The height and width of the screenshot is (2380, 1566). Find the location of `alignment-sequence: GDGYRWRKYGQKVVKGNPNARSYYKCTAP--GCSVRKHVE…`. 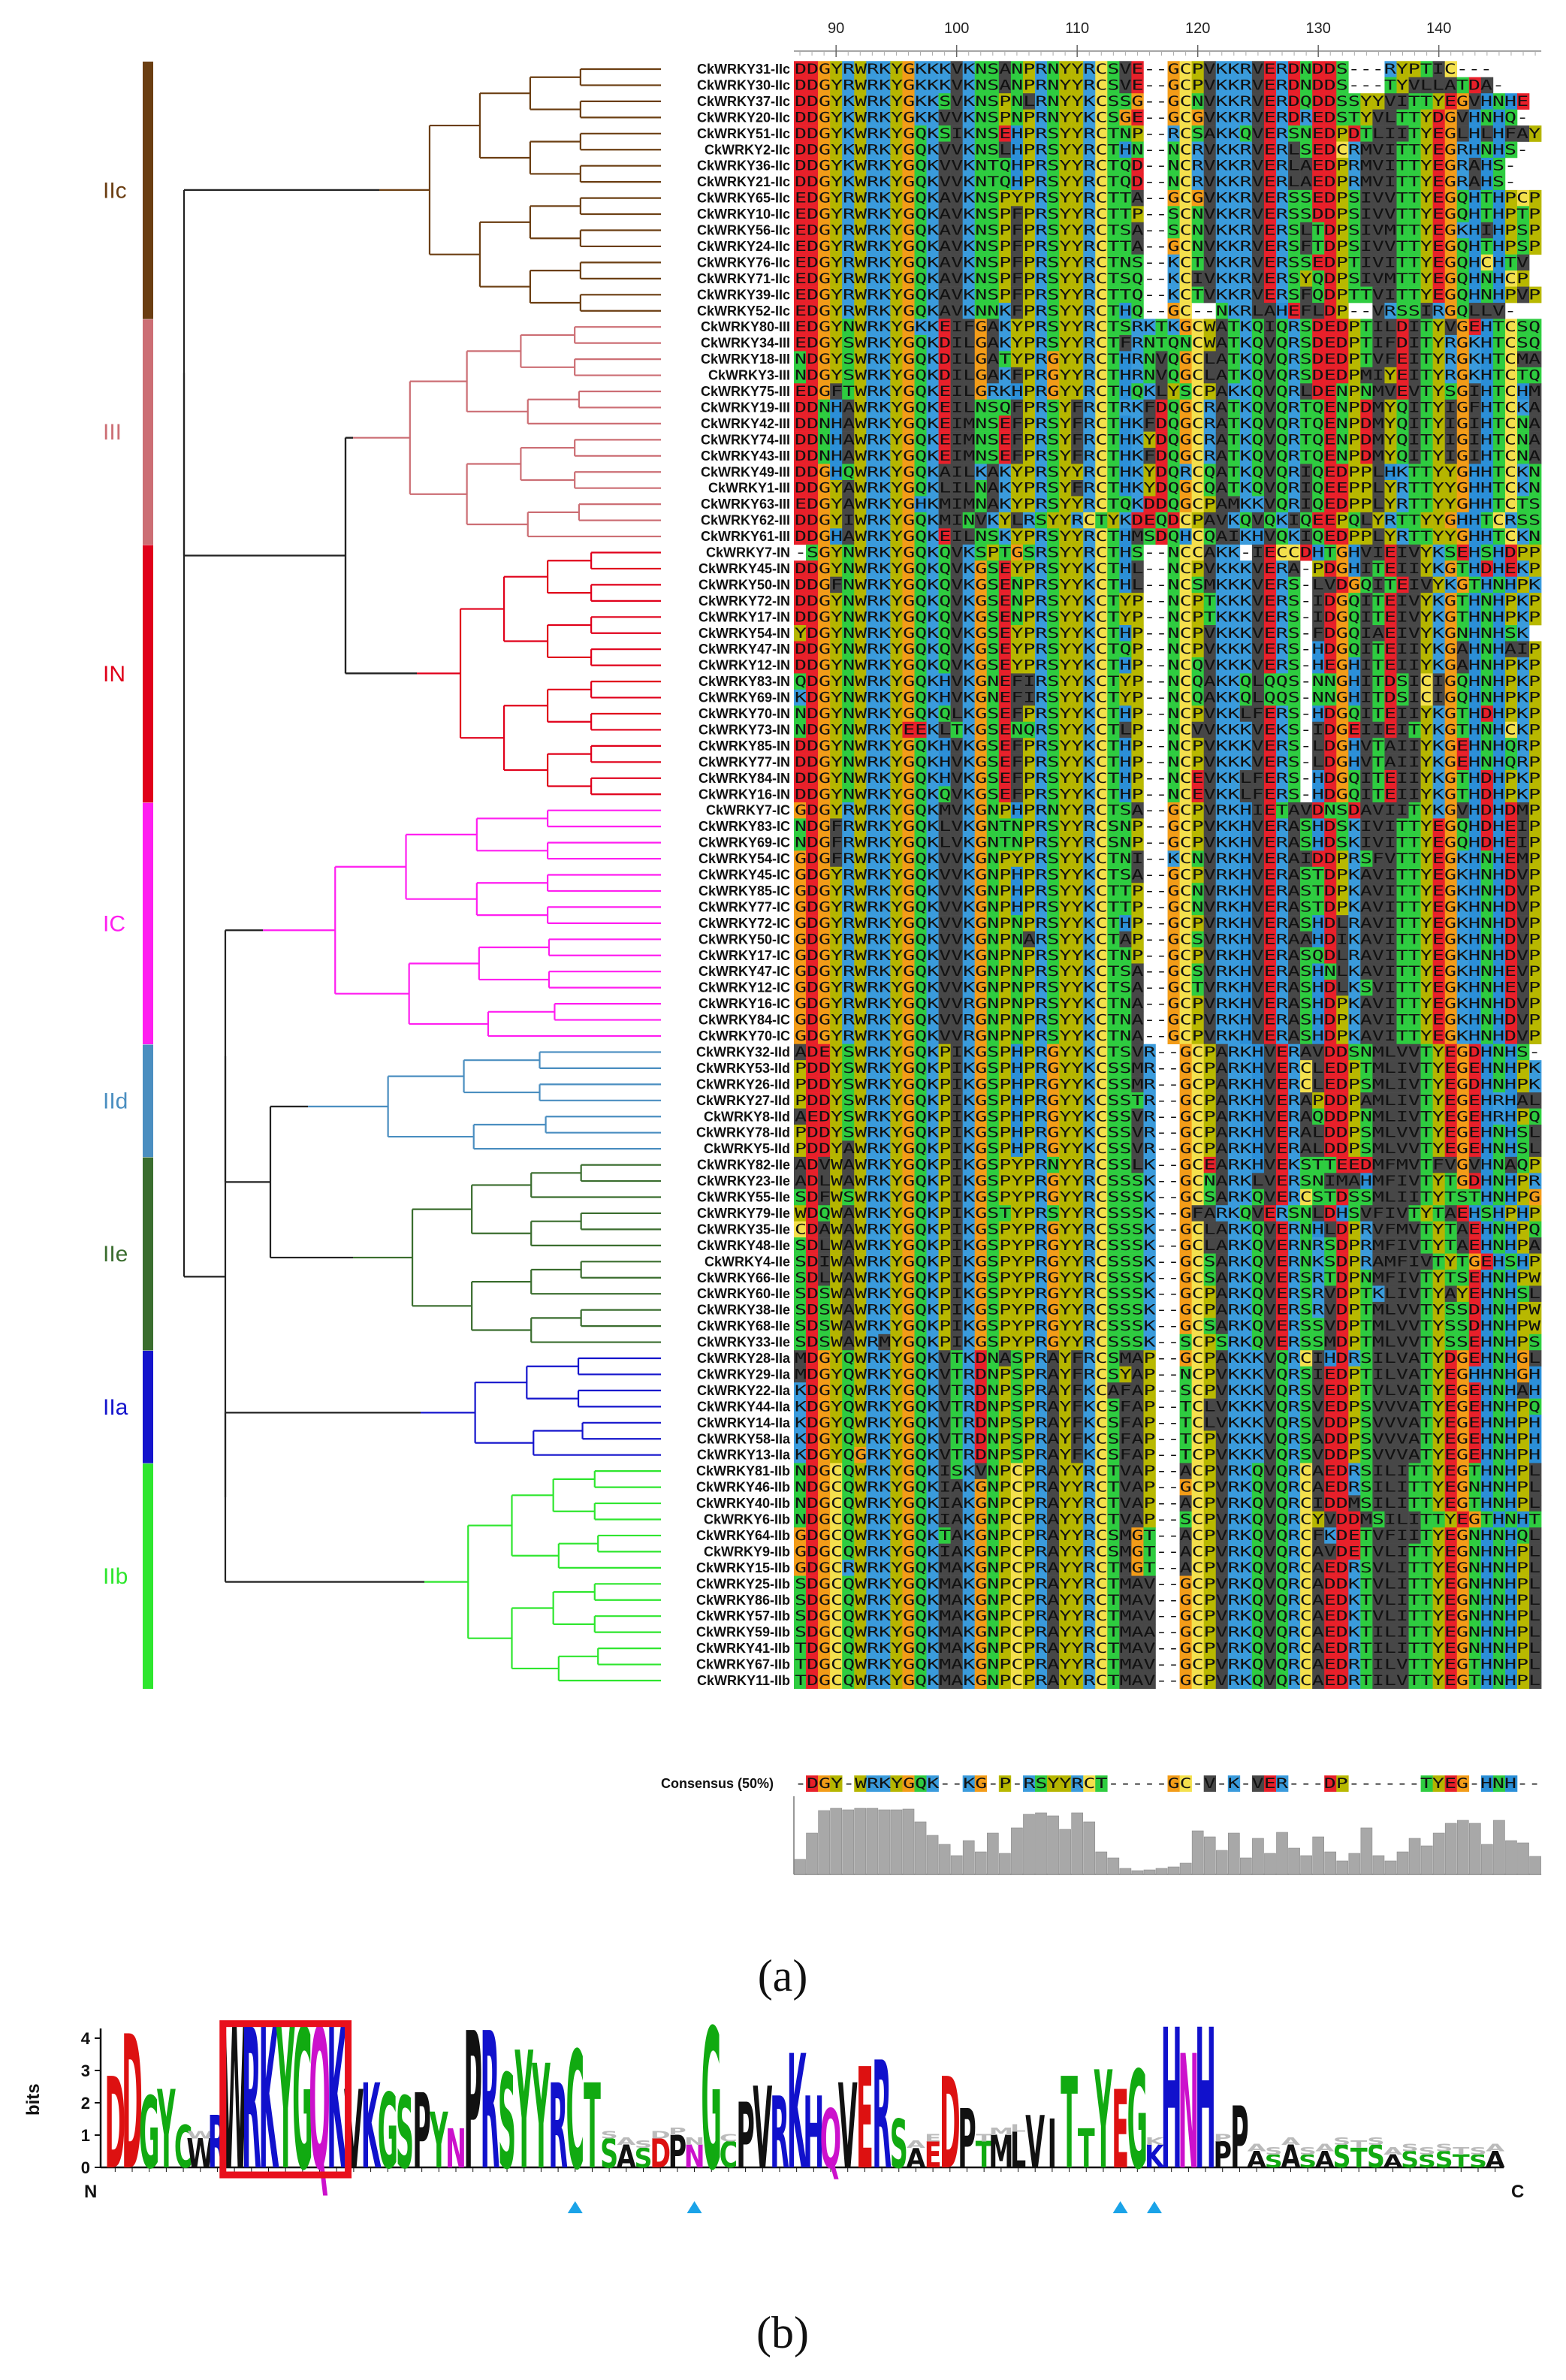

alignment-sequence: GDGYRWRKYGQKVVKGNPNARSYYKCTAP--GCSVRKHVE… is located at coordinates (1167, 939).